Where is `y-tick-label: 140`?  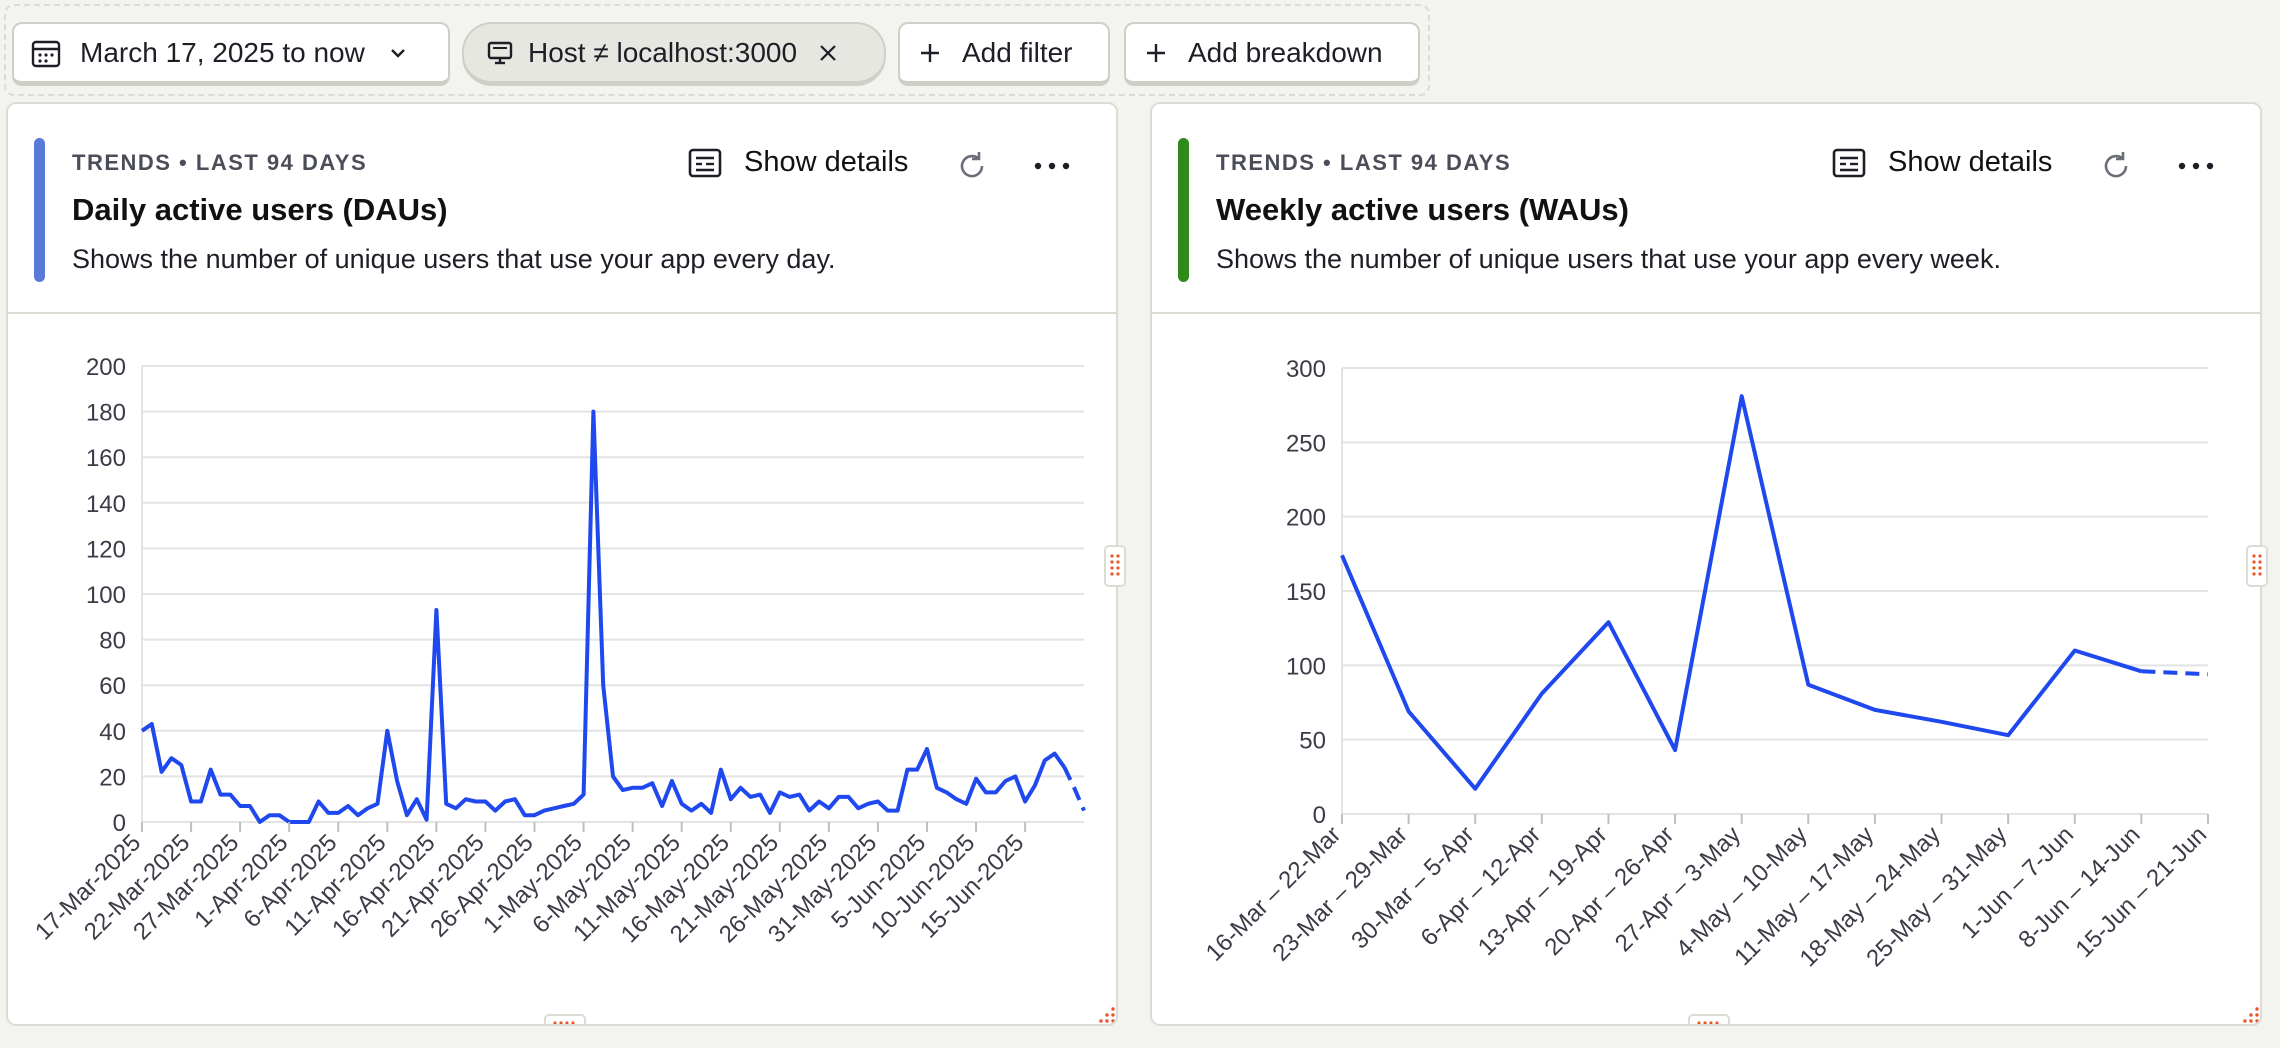
y-tick-label: 140 is located at coordinates (106, 504).